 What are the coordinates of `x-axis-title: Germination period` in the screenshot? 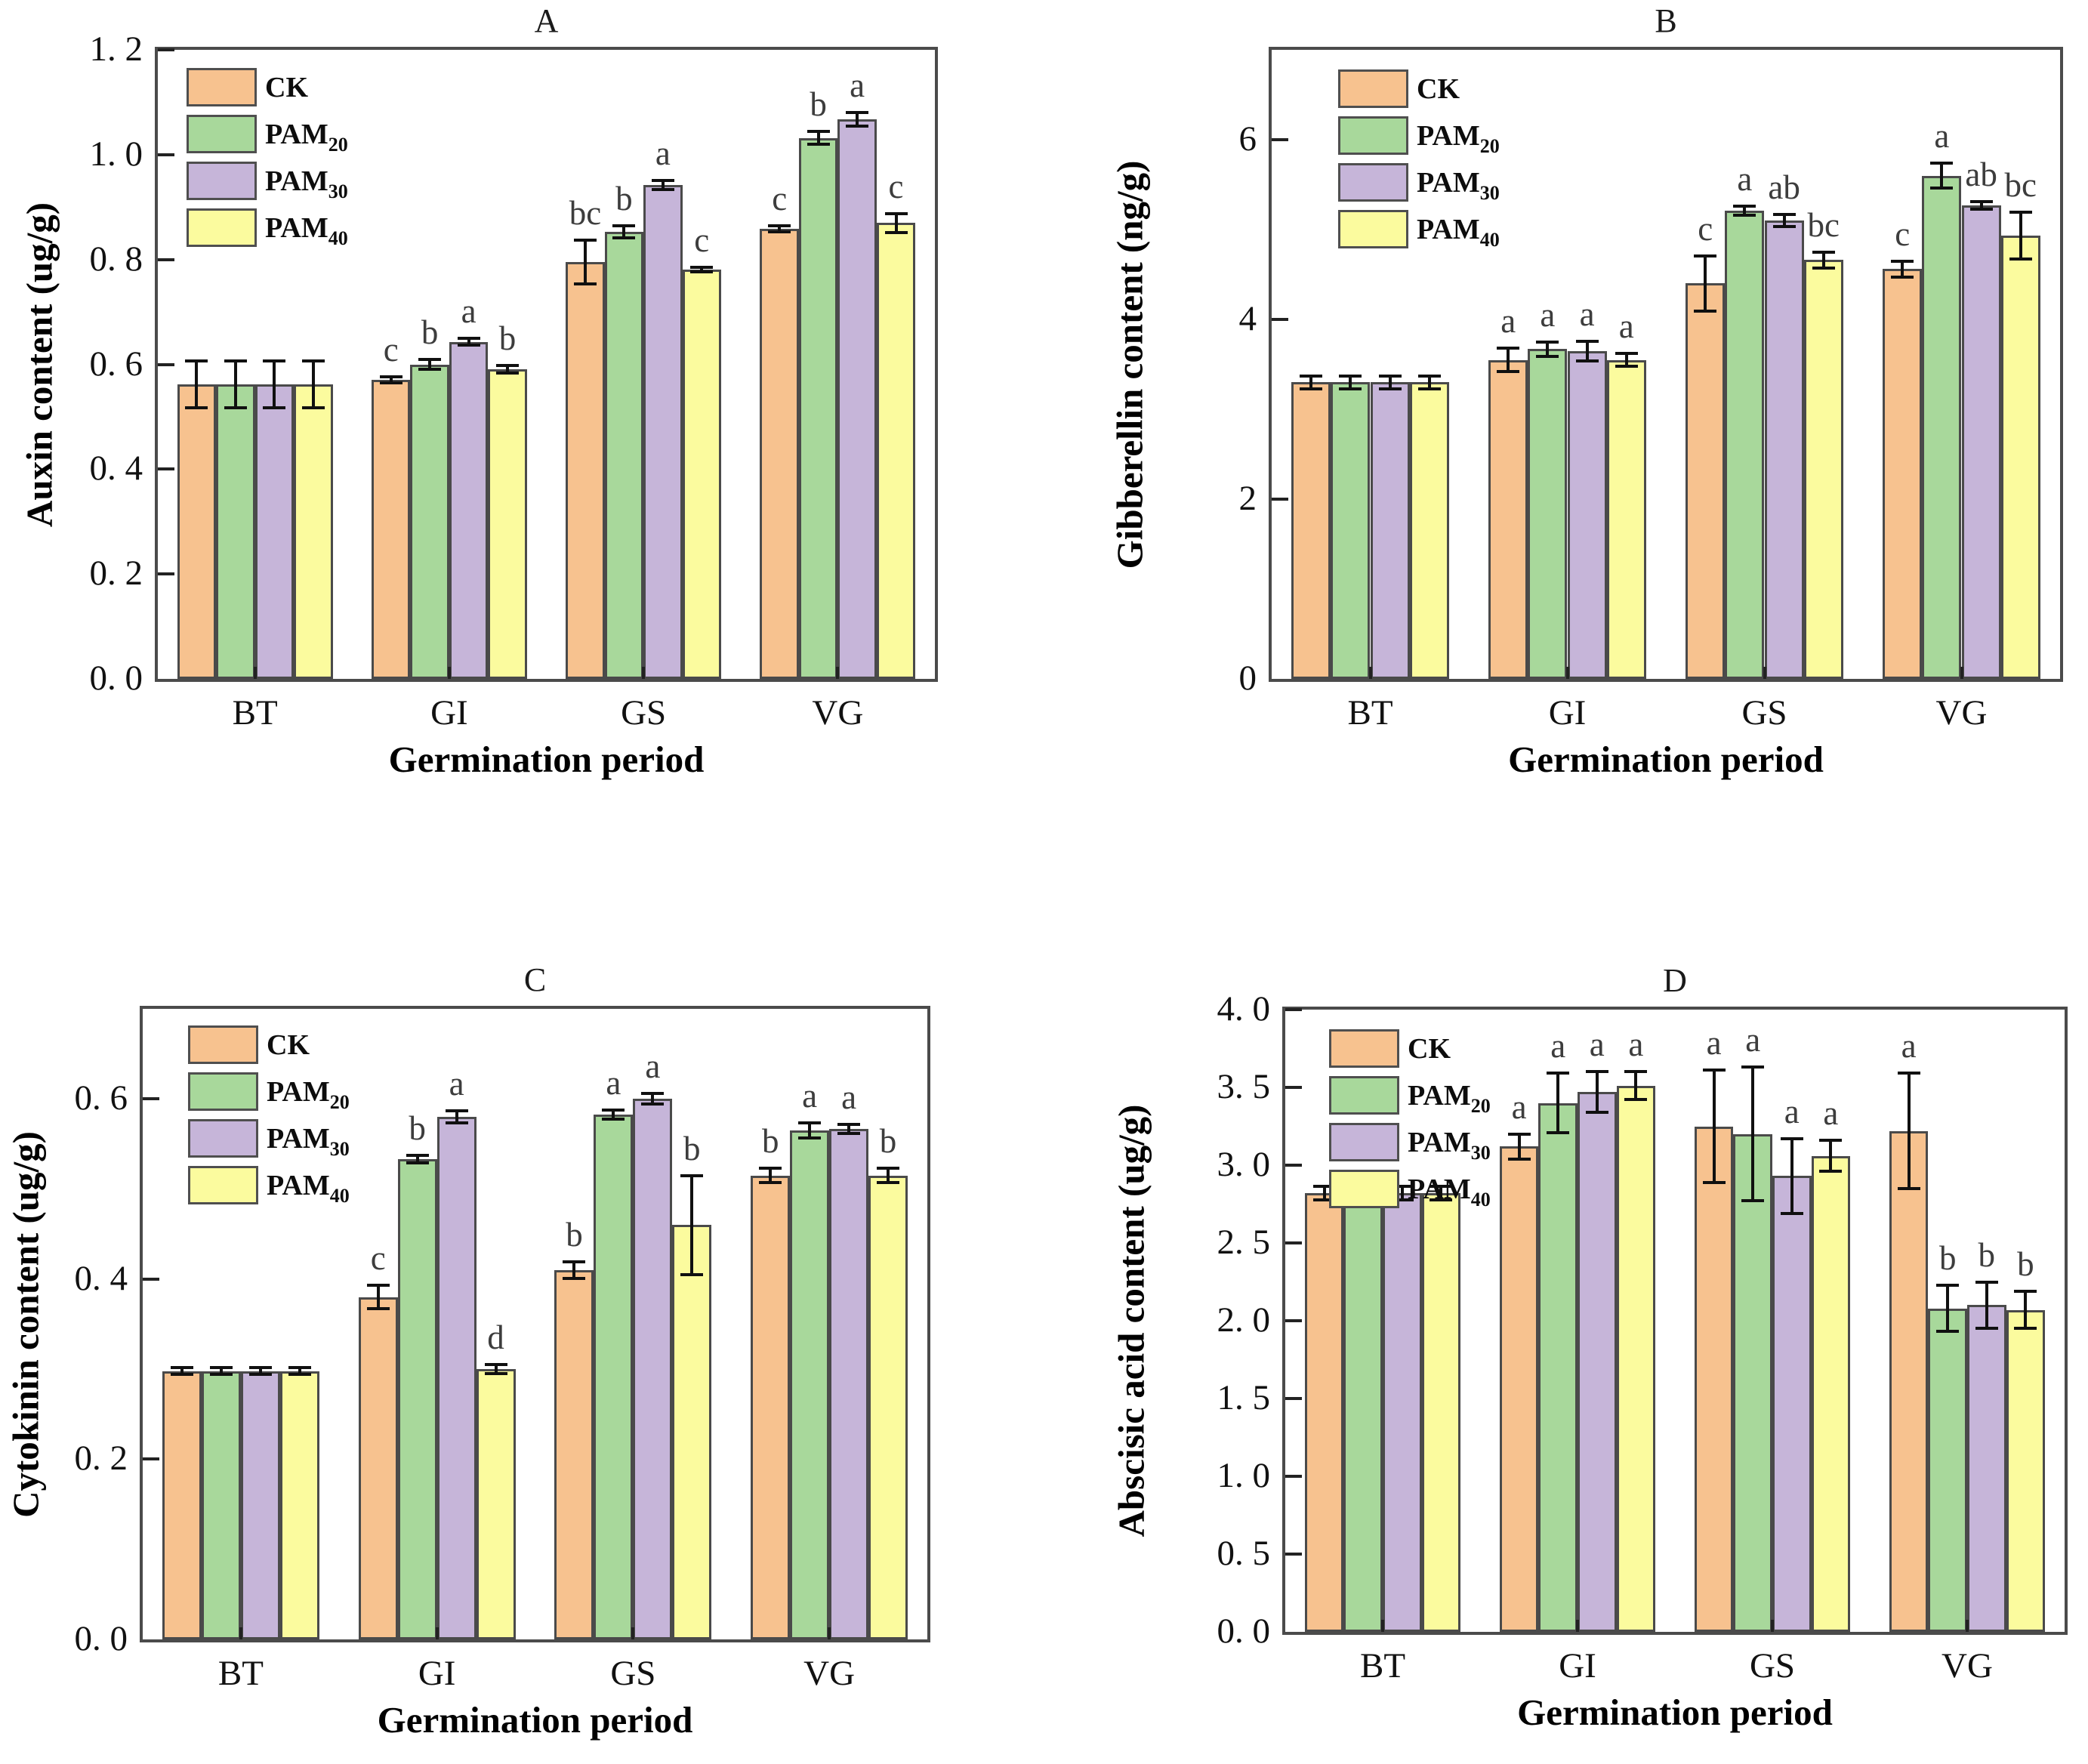 It's located at (546, 759).